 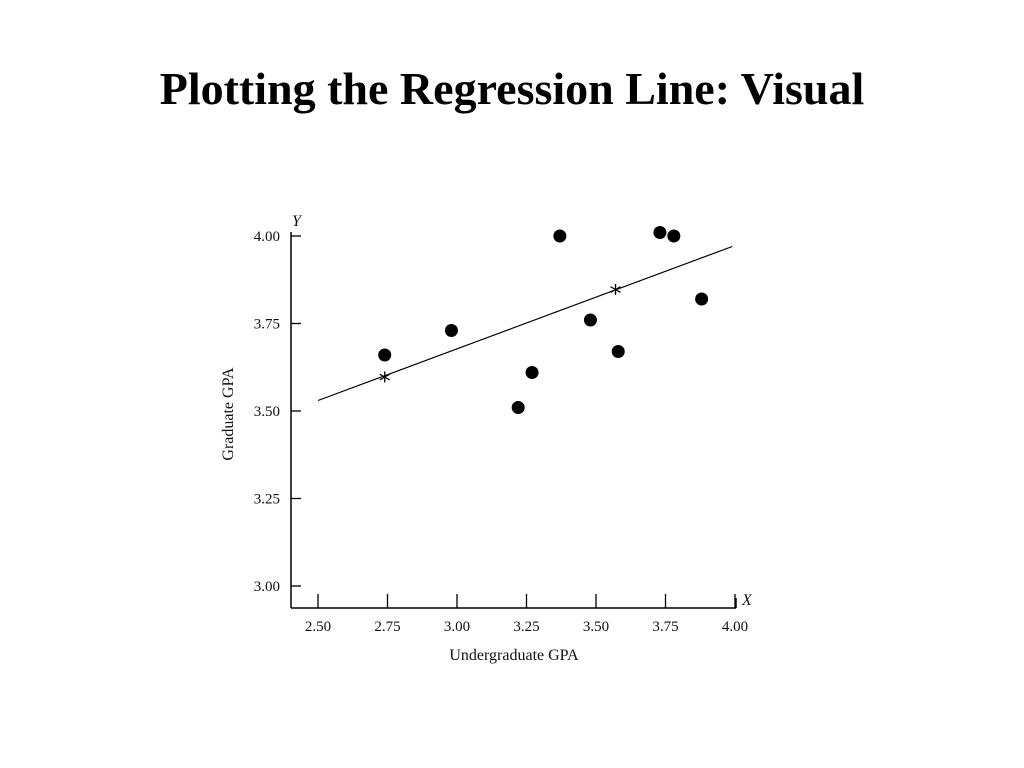 What do you see at coordinates (526, 627) in the screenshot?
I see `x-tick-label: 3.25` at bounding box center [526, 627].